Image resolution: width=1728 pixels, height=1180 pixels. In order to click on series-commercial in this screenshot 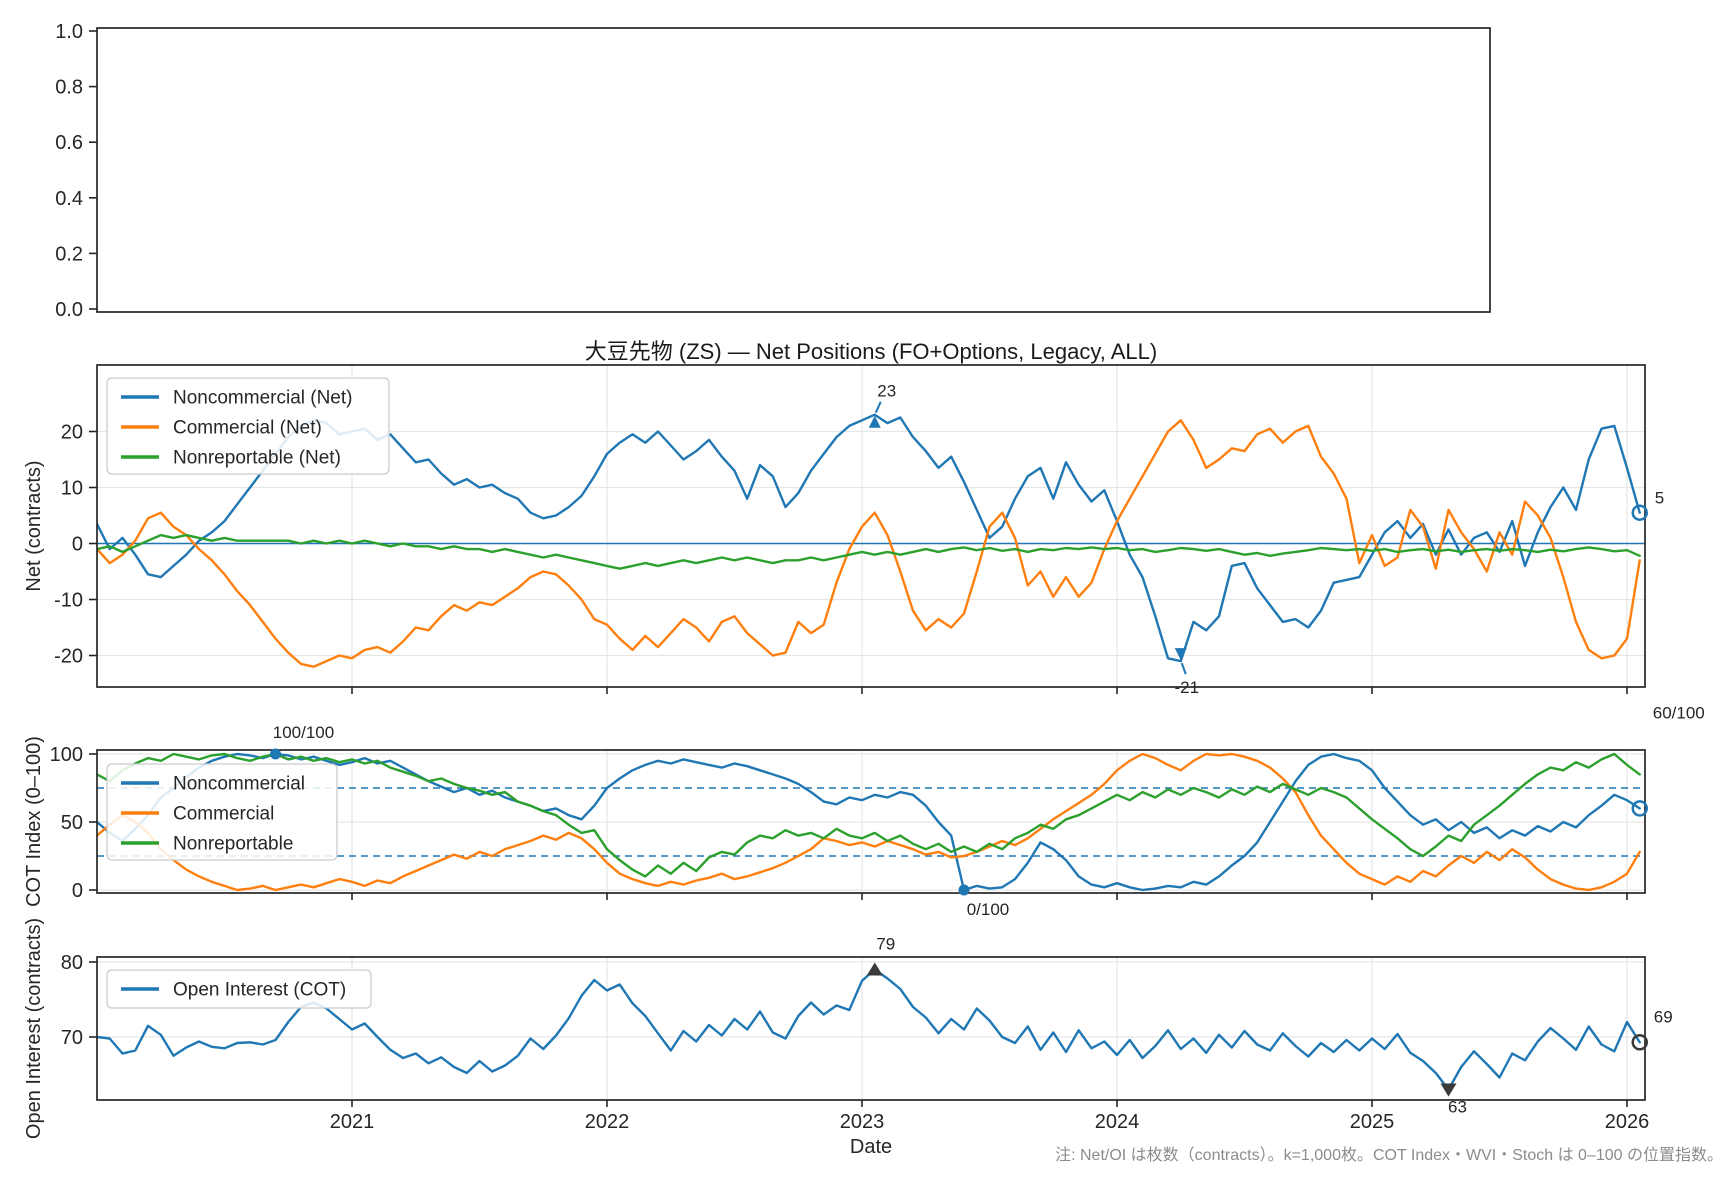, I will do `click(869, 822)`.